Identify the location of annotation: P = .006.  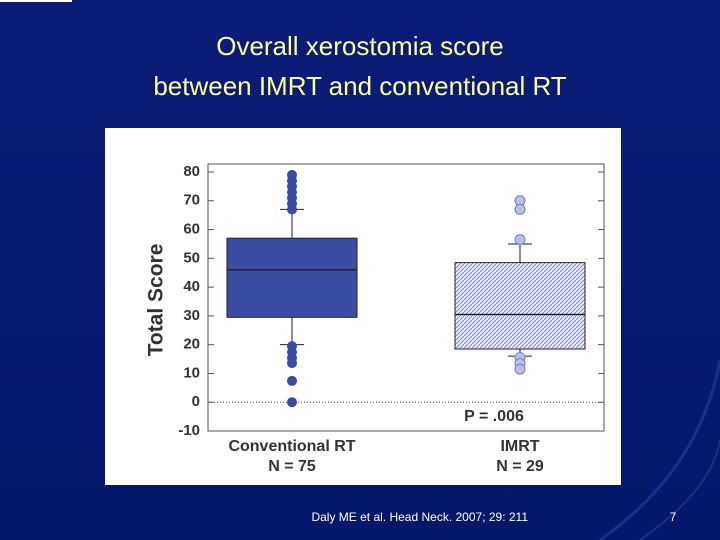
(494, 416).